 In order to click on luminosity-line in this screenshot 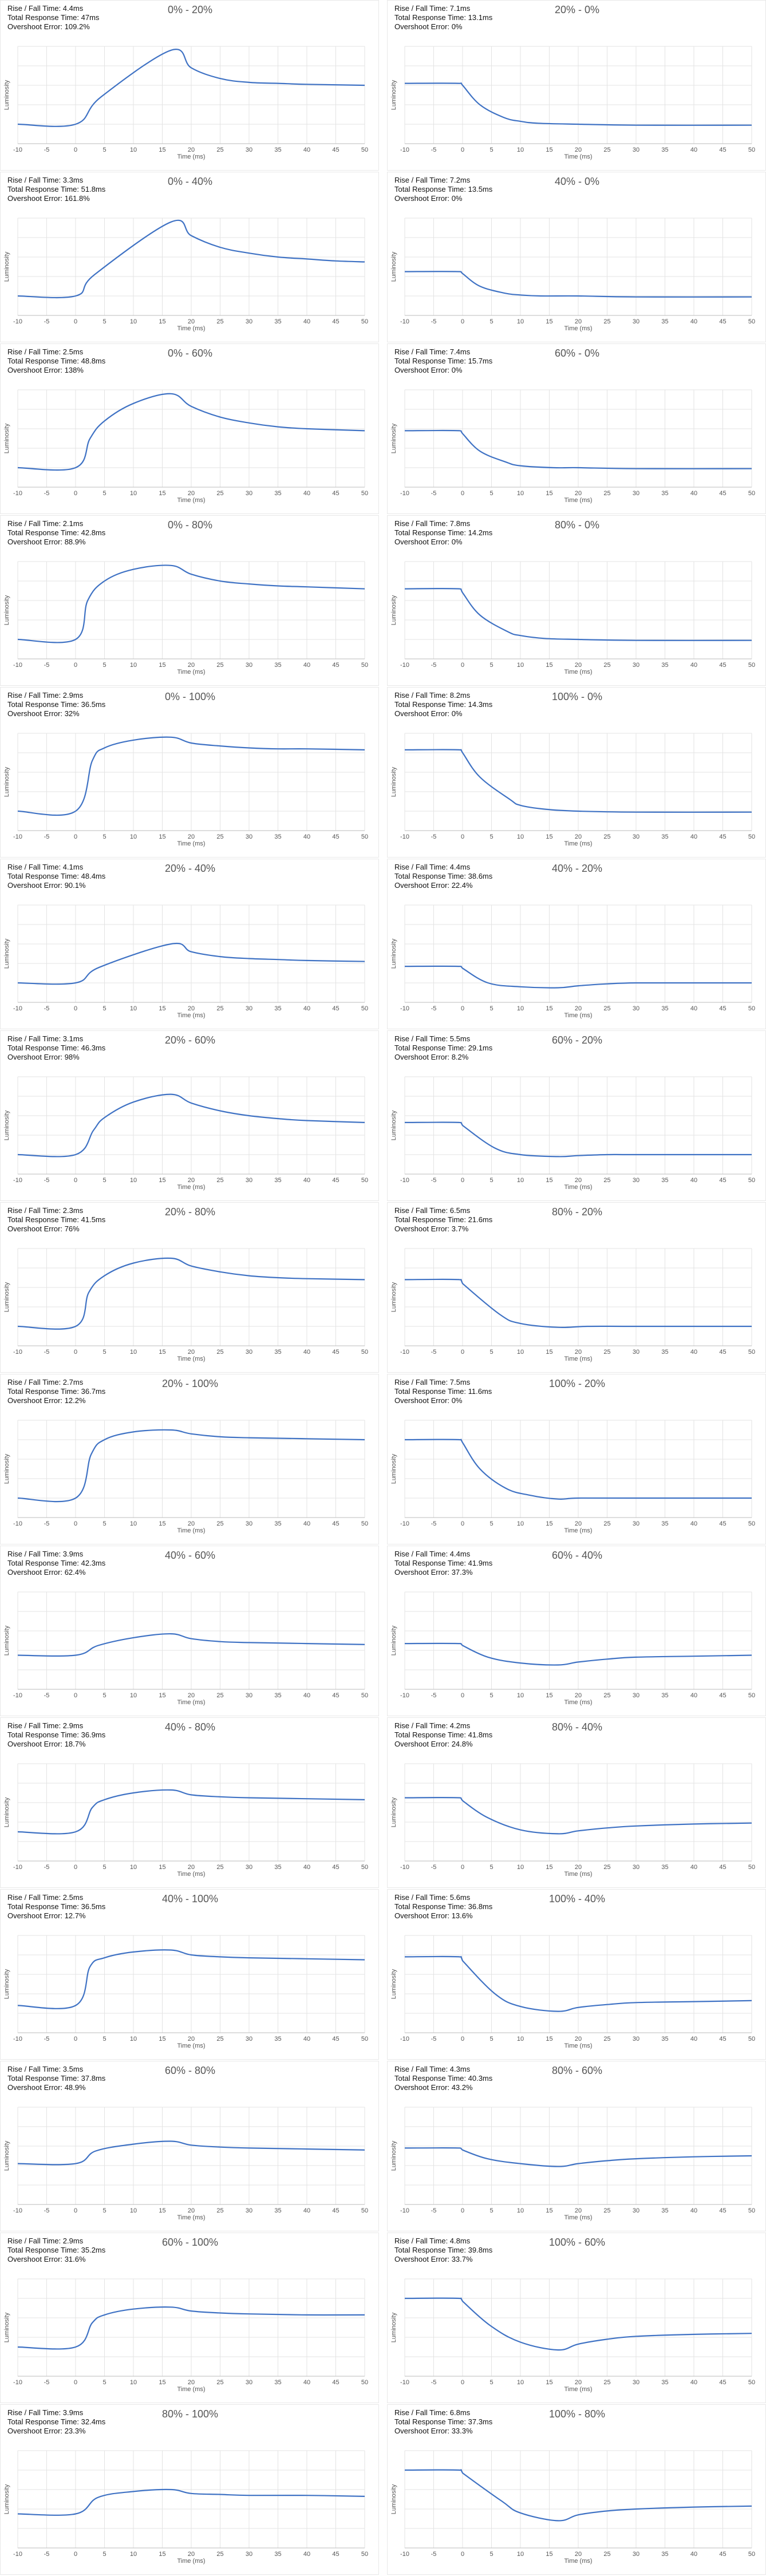, I will do `click(191, 2328)`.